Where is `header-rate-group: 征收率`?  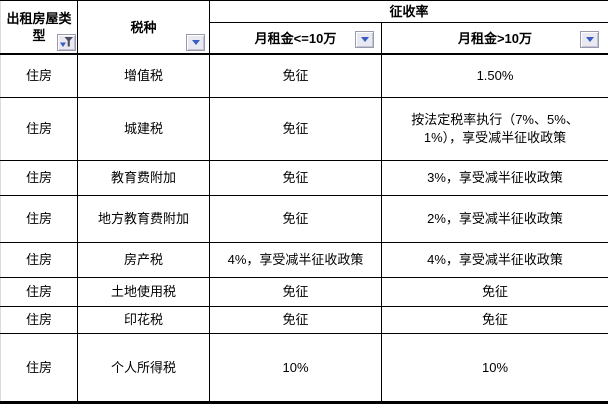 header-rate-group: 征收率 is located at coordinates (408, 12).